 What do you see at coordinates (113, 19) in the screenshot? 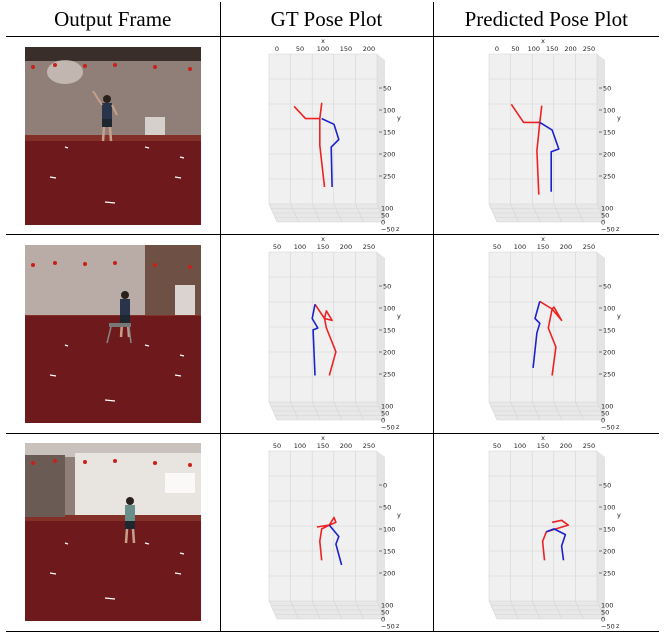
I see `header-output-frame: Output Frame` at bounding box center [113, 19].